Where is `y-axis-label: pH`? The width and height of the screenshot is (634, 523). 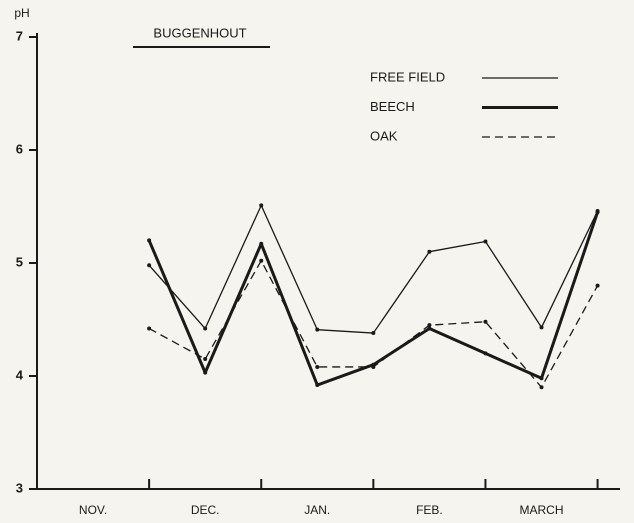
y-axis-label: pH is located at coordinates (21, 13).